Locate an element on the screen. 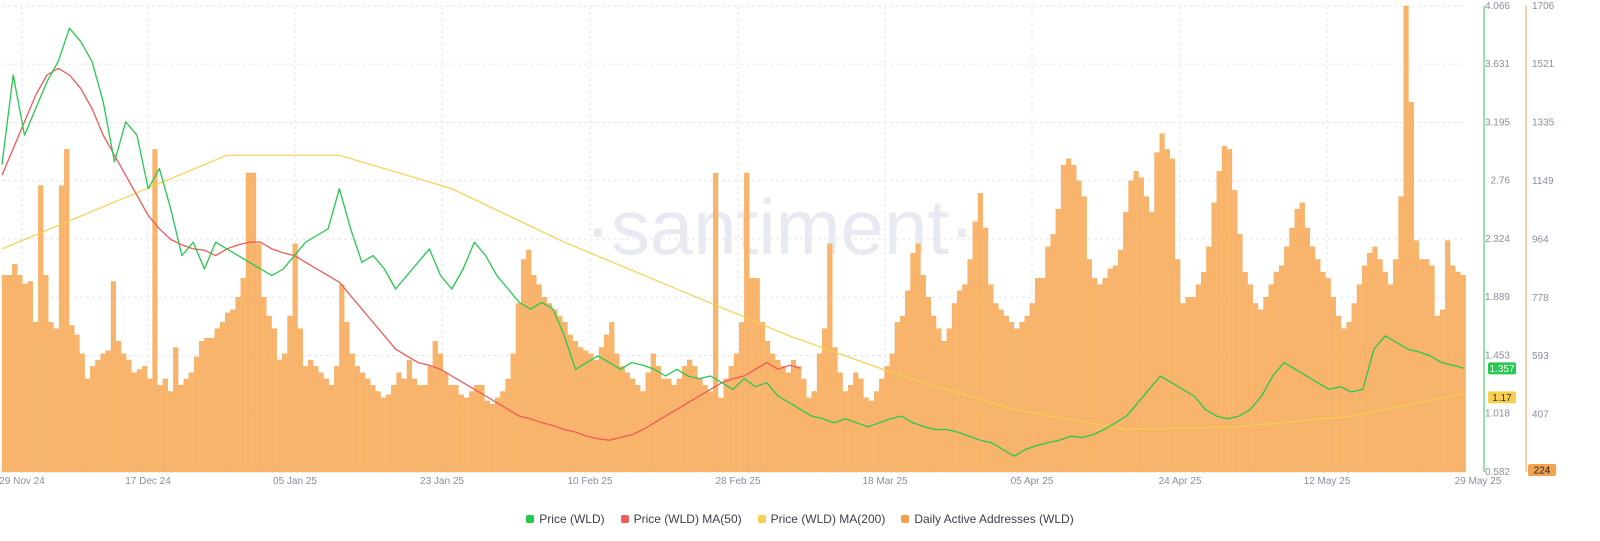 This screenshot has height=541, width=1600. daa-tick-label: 1706 is located at coordinates (1543, 6).